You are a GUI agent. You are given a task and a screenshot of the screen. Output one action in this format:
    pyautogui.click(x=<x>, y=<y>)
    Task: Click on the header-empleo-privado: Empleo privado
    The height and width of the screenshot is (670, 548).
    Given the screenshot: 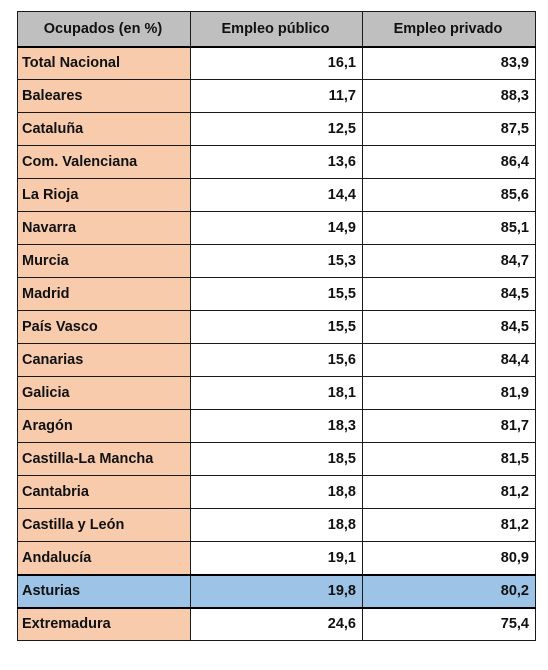 What is the action you would take?
    pyautogui.click(x=449, y=29)
    